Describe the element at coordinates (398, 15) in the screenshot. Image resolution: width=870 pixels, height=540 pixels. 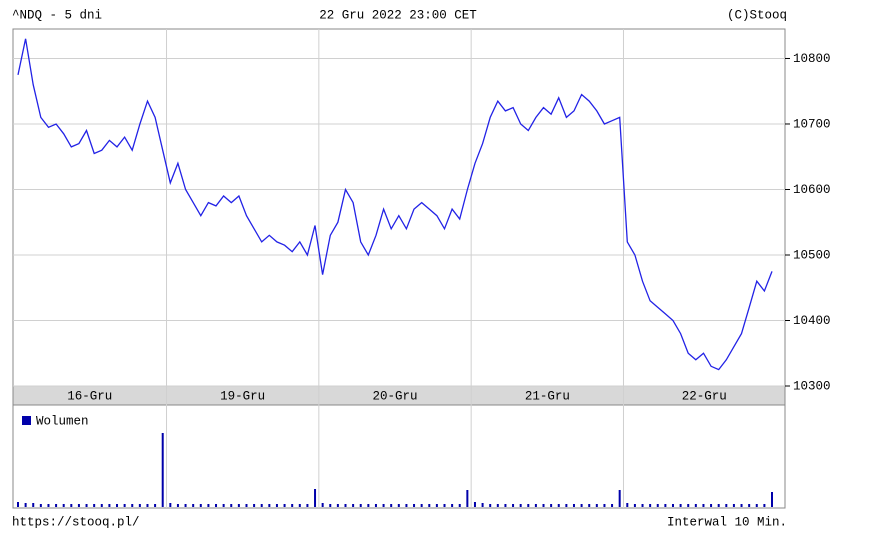
I see `chart-subtitle: 22 Gru 2022 23:00 CET` at that location.